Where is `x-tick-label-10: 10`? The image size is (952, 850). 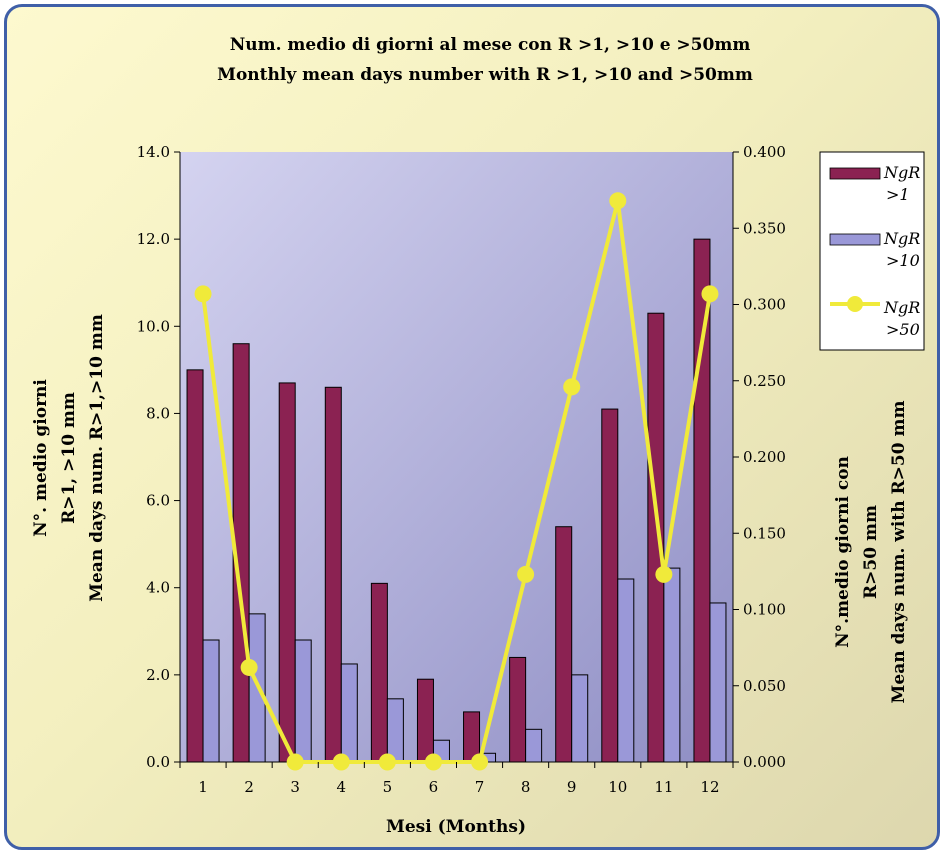
x-tick-label-10: 10 is located at coordinates (617, 787).